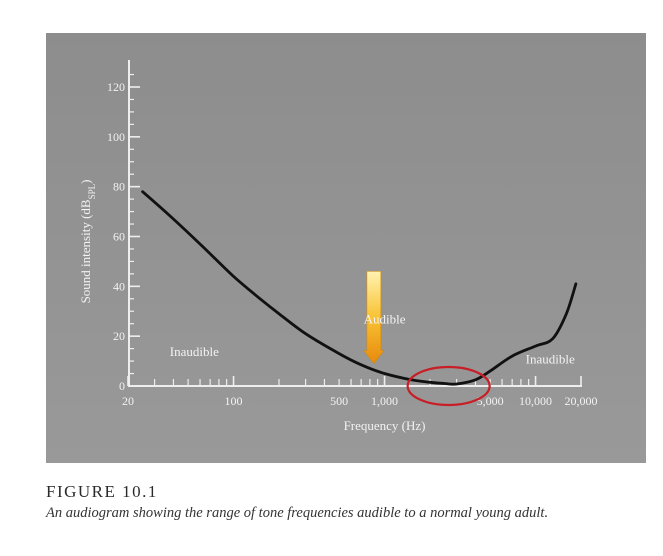 The image size is (663, 556). Describe the element at coordinates (535, 401) in the screenshot. I see `x-tick-label: 10,000` at that location.